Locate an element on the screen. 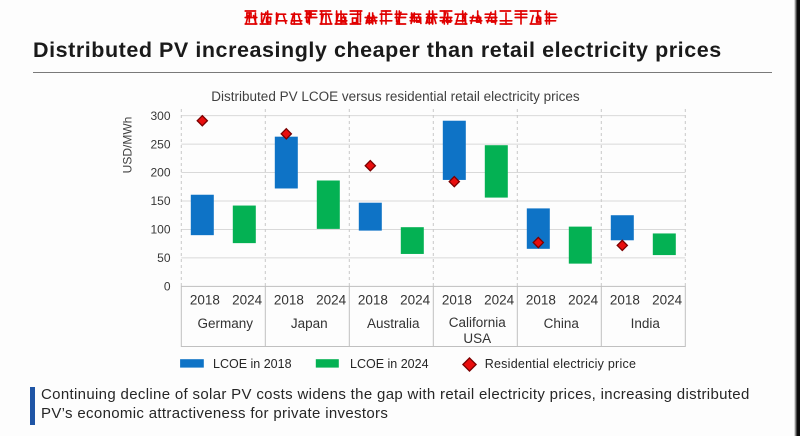 The width and height of the screenshot is (800, 436). svg-text: Australia is located at coordinates (393, 323).